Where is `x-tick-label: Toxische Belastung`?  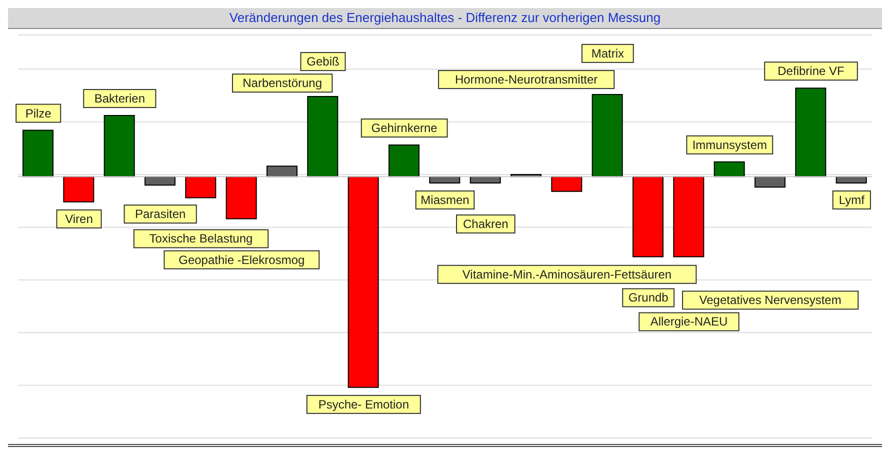
x-tick-label: Toxische Belastung is located at coordinates (201, 239).